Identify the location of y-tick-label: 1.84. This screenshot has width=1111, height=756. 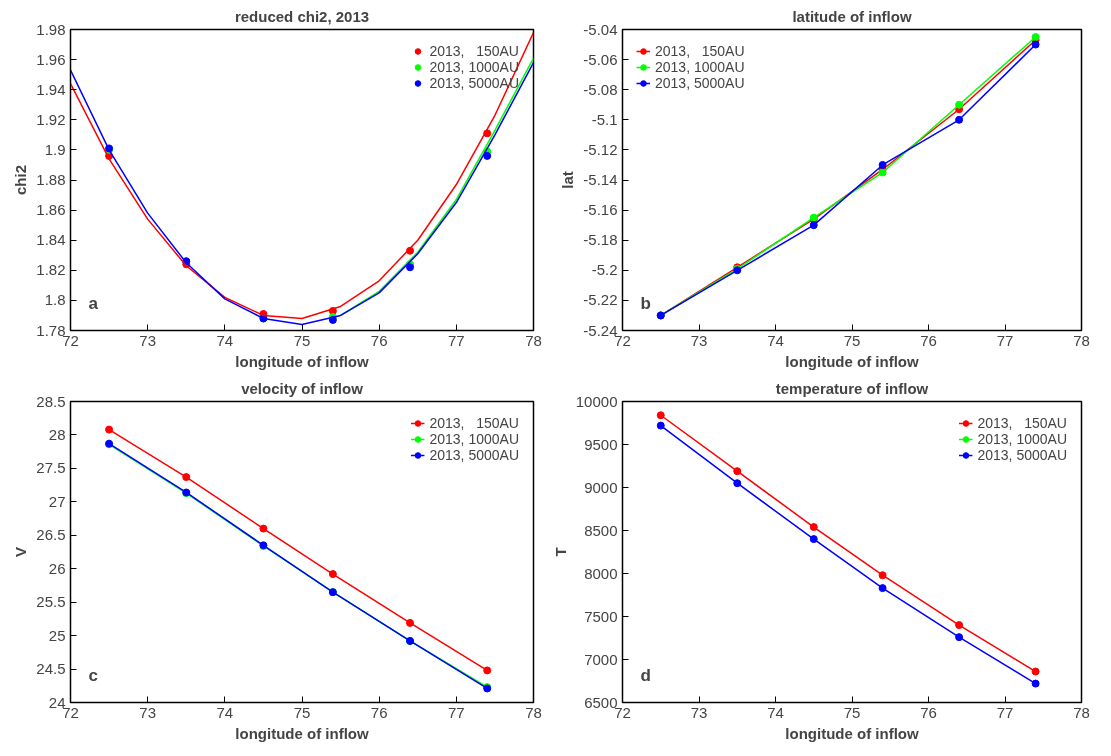
(51, 240).